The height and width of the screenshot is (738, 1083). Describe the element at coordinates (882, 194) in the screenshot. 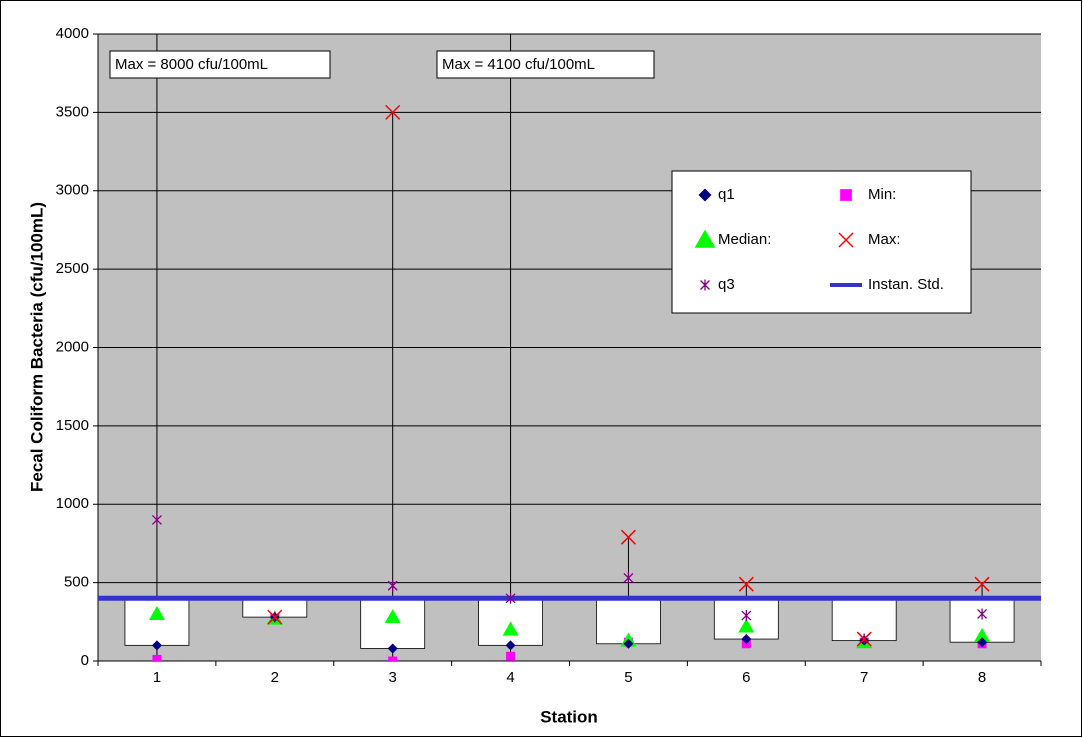

I see `legend-label: Min:` at that location.